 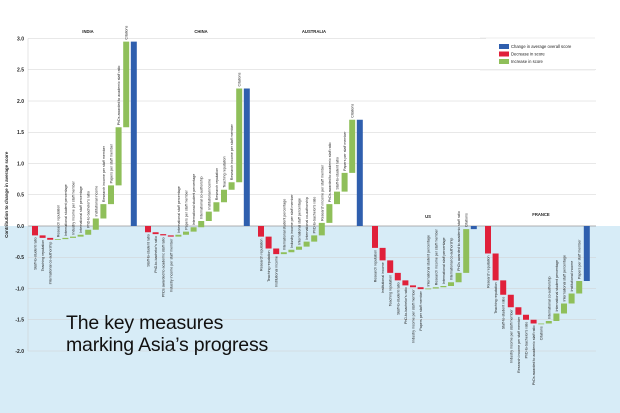 What do you see at coordinates (19, 258) in the screenshot?
I see `y-tick-label: -0.5` at bounding box center [19, 258].